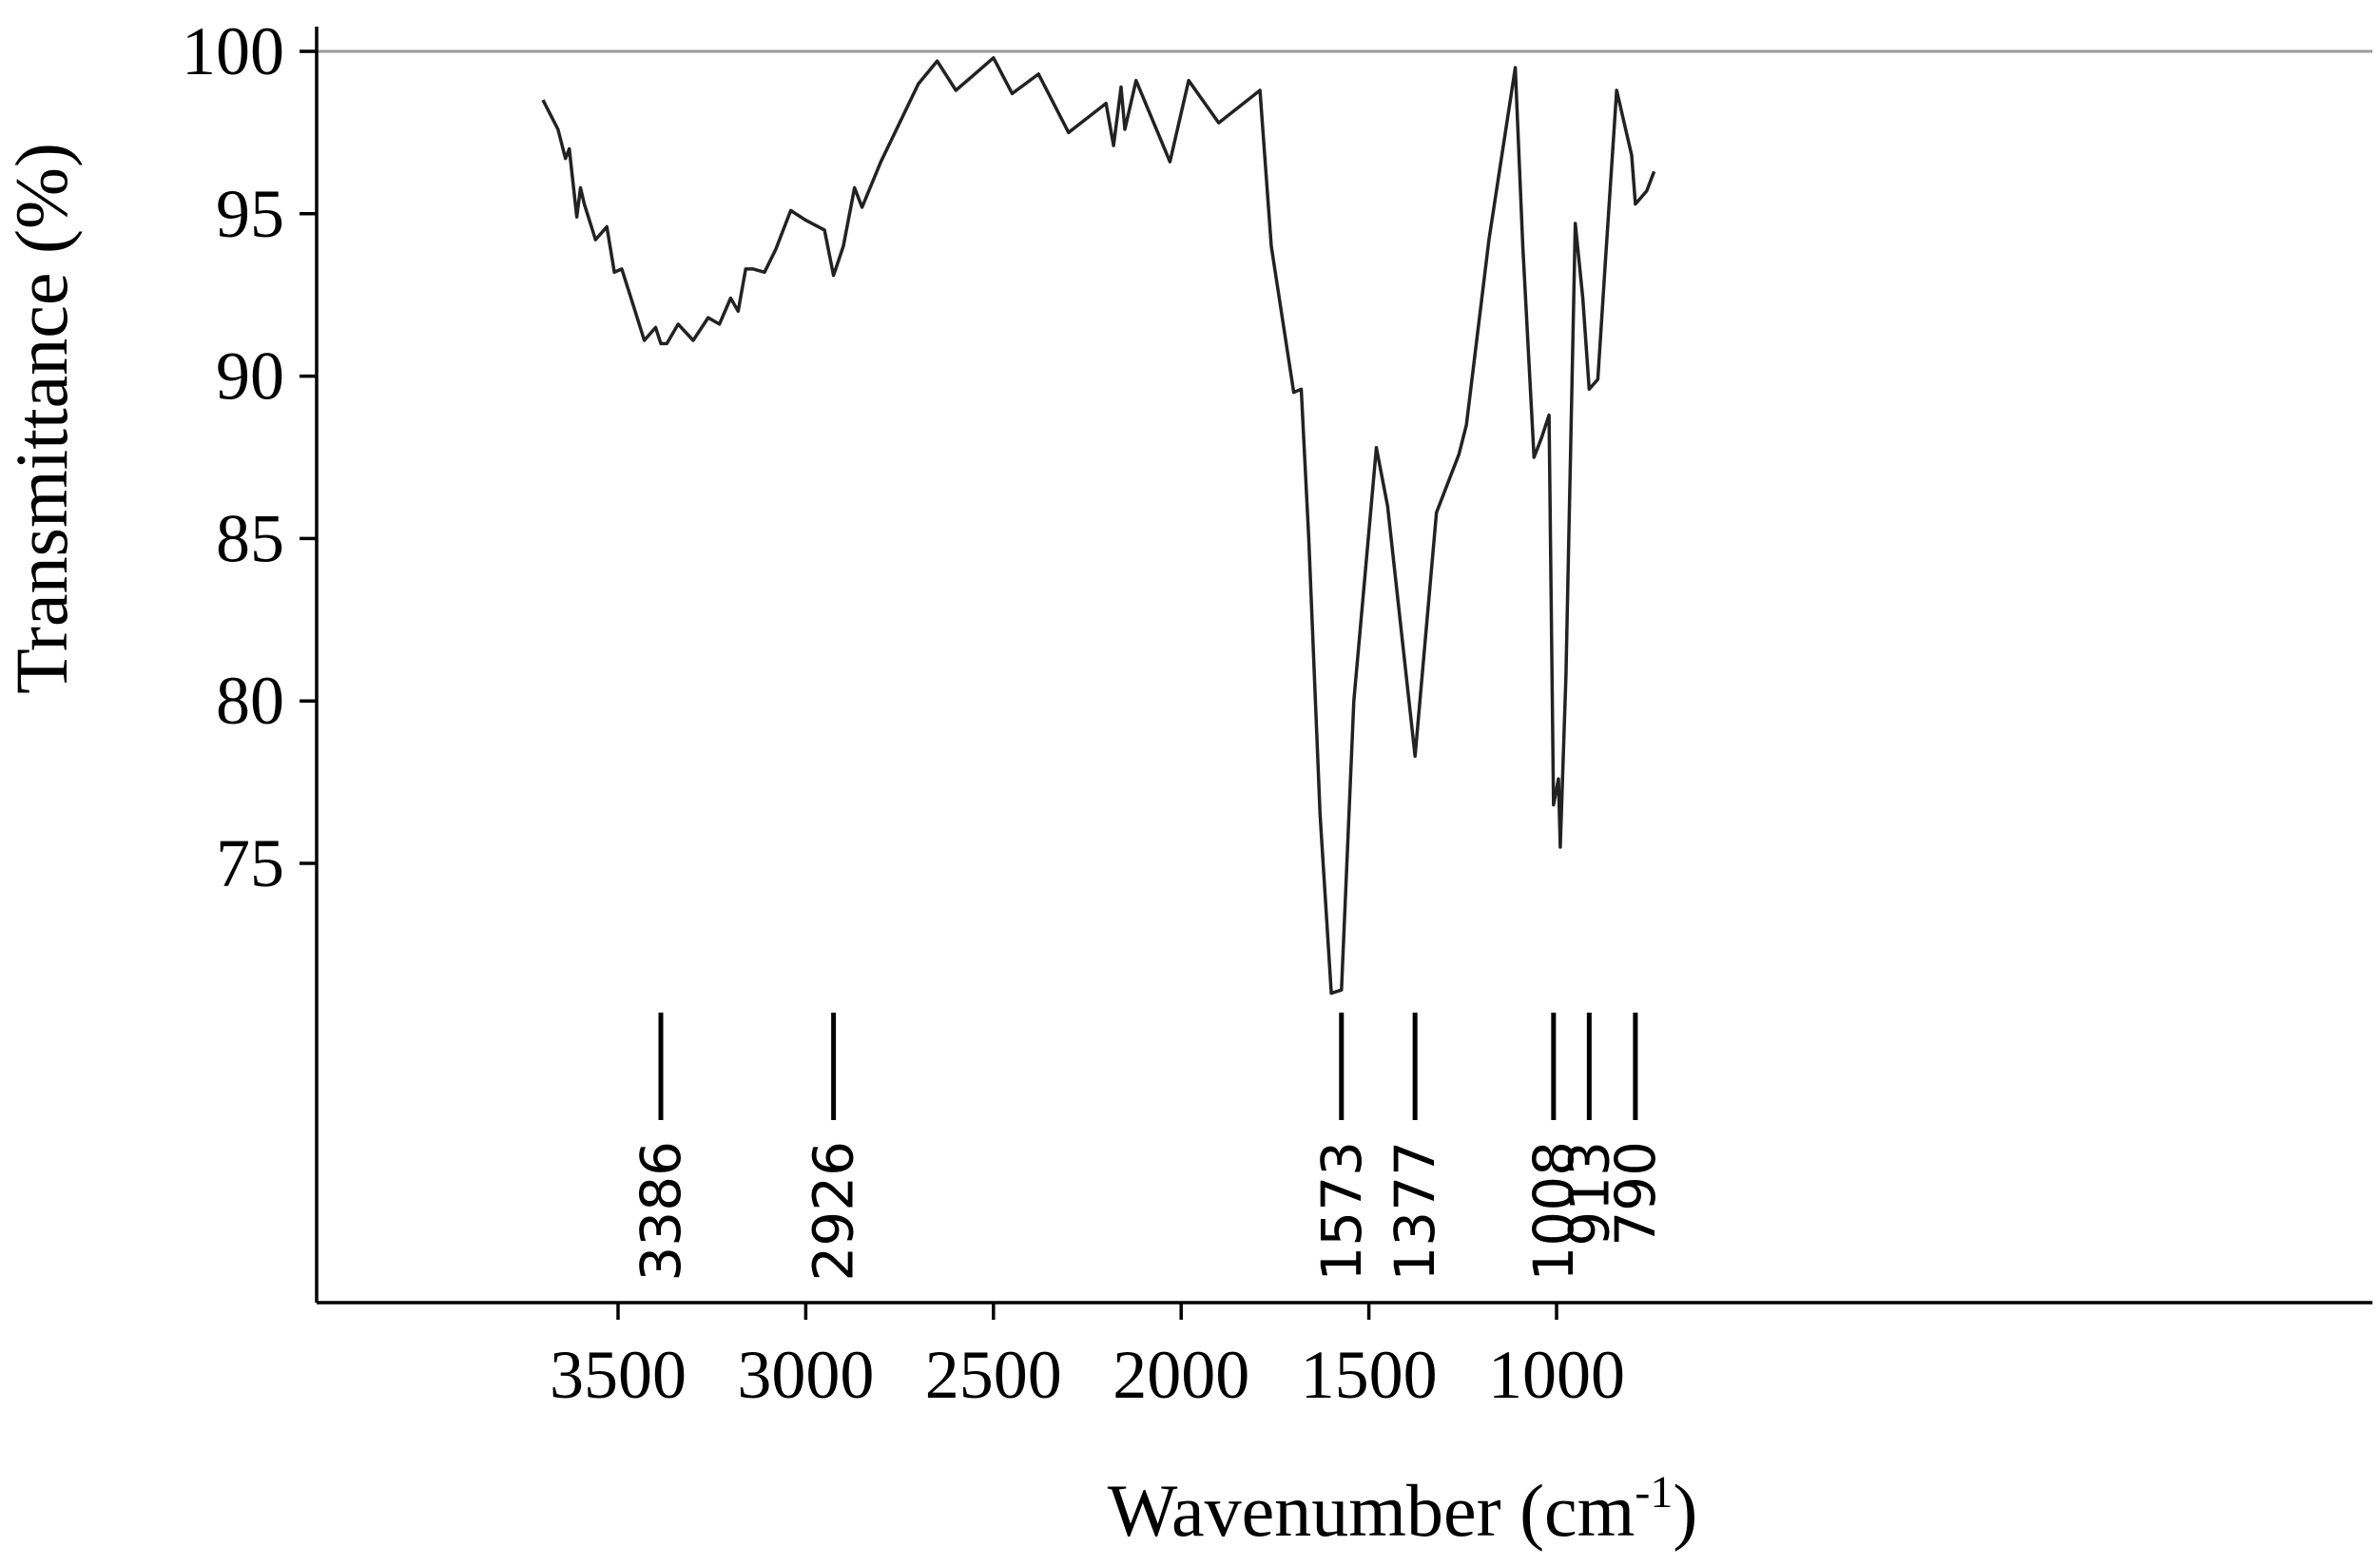 This screenshot has width=2380, height=1566. Describe the element at coordinates (994, 1375) in the screenshot. I see `x-tick-label-2500: 2500` at that location.